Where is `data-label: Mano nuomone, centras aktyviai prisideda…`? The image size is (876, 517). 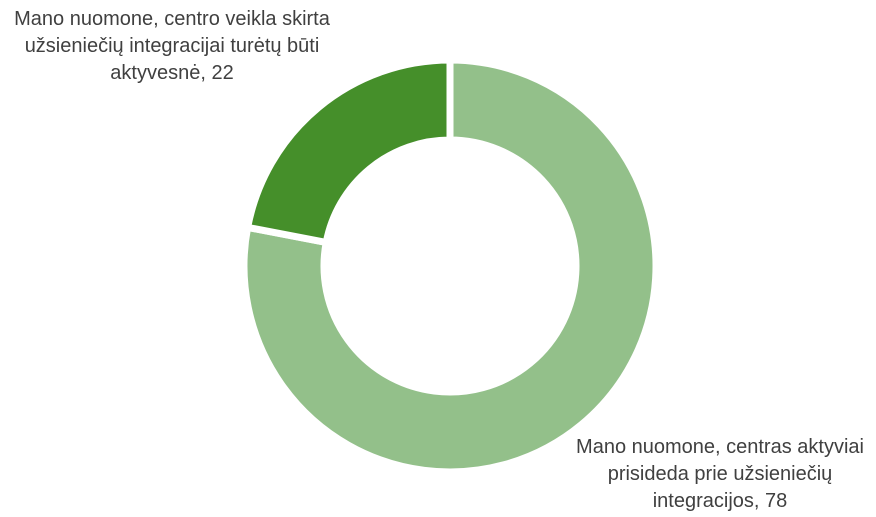
data-label: Mano nuomone, centras aktyviai prisideda… is located at coordinates (720, 474).